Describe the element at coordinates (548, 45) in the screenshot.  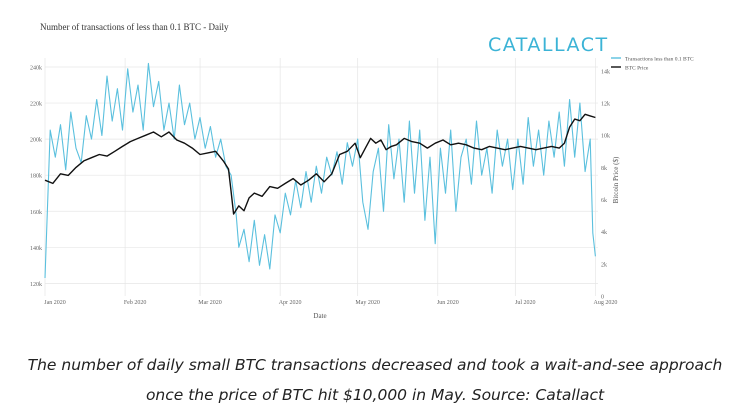
I see `catallact-logo: CATALLACT` at that location.